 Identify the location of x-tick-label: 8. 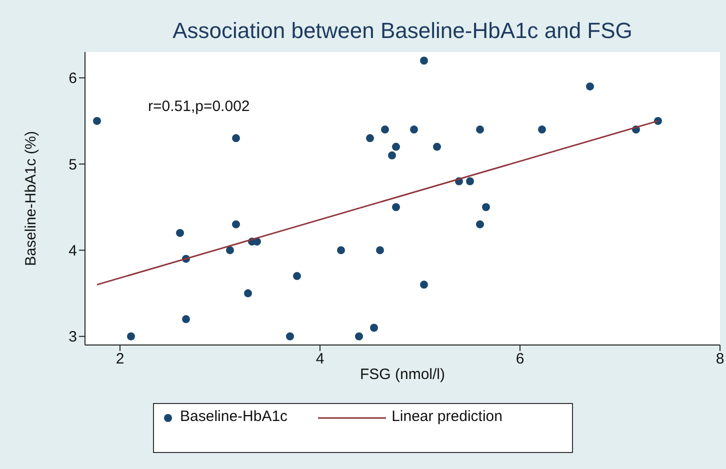
(720, 359).